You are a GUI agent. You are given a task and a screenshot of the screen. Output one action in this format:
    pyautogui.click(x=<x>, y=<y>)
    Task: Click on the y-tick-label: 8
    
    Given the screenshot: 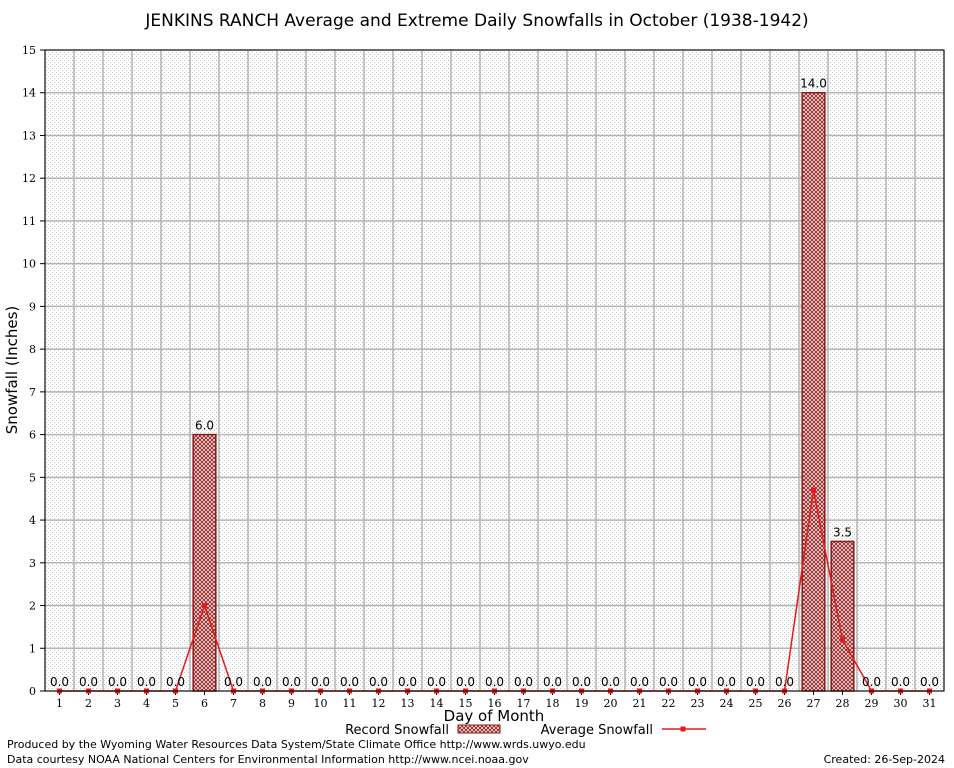 What is the action you would take?
    pyautogui.click(x=32, y=349)
    